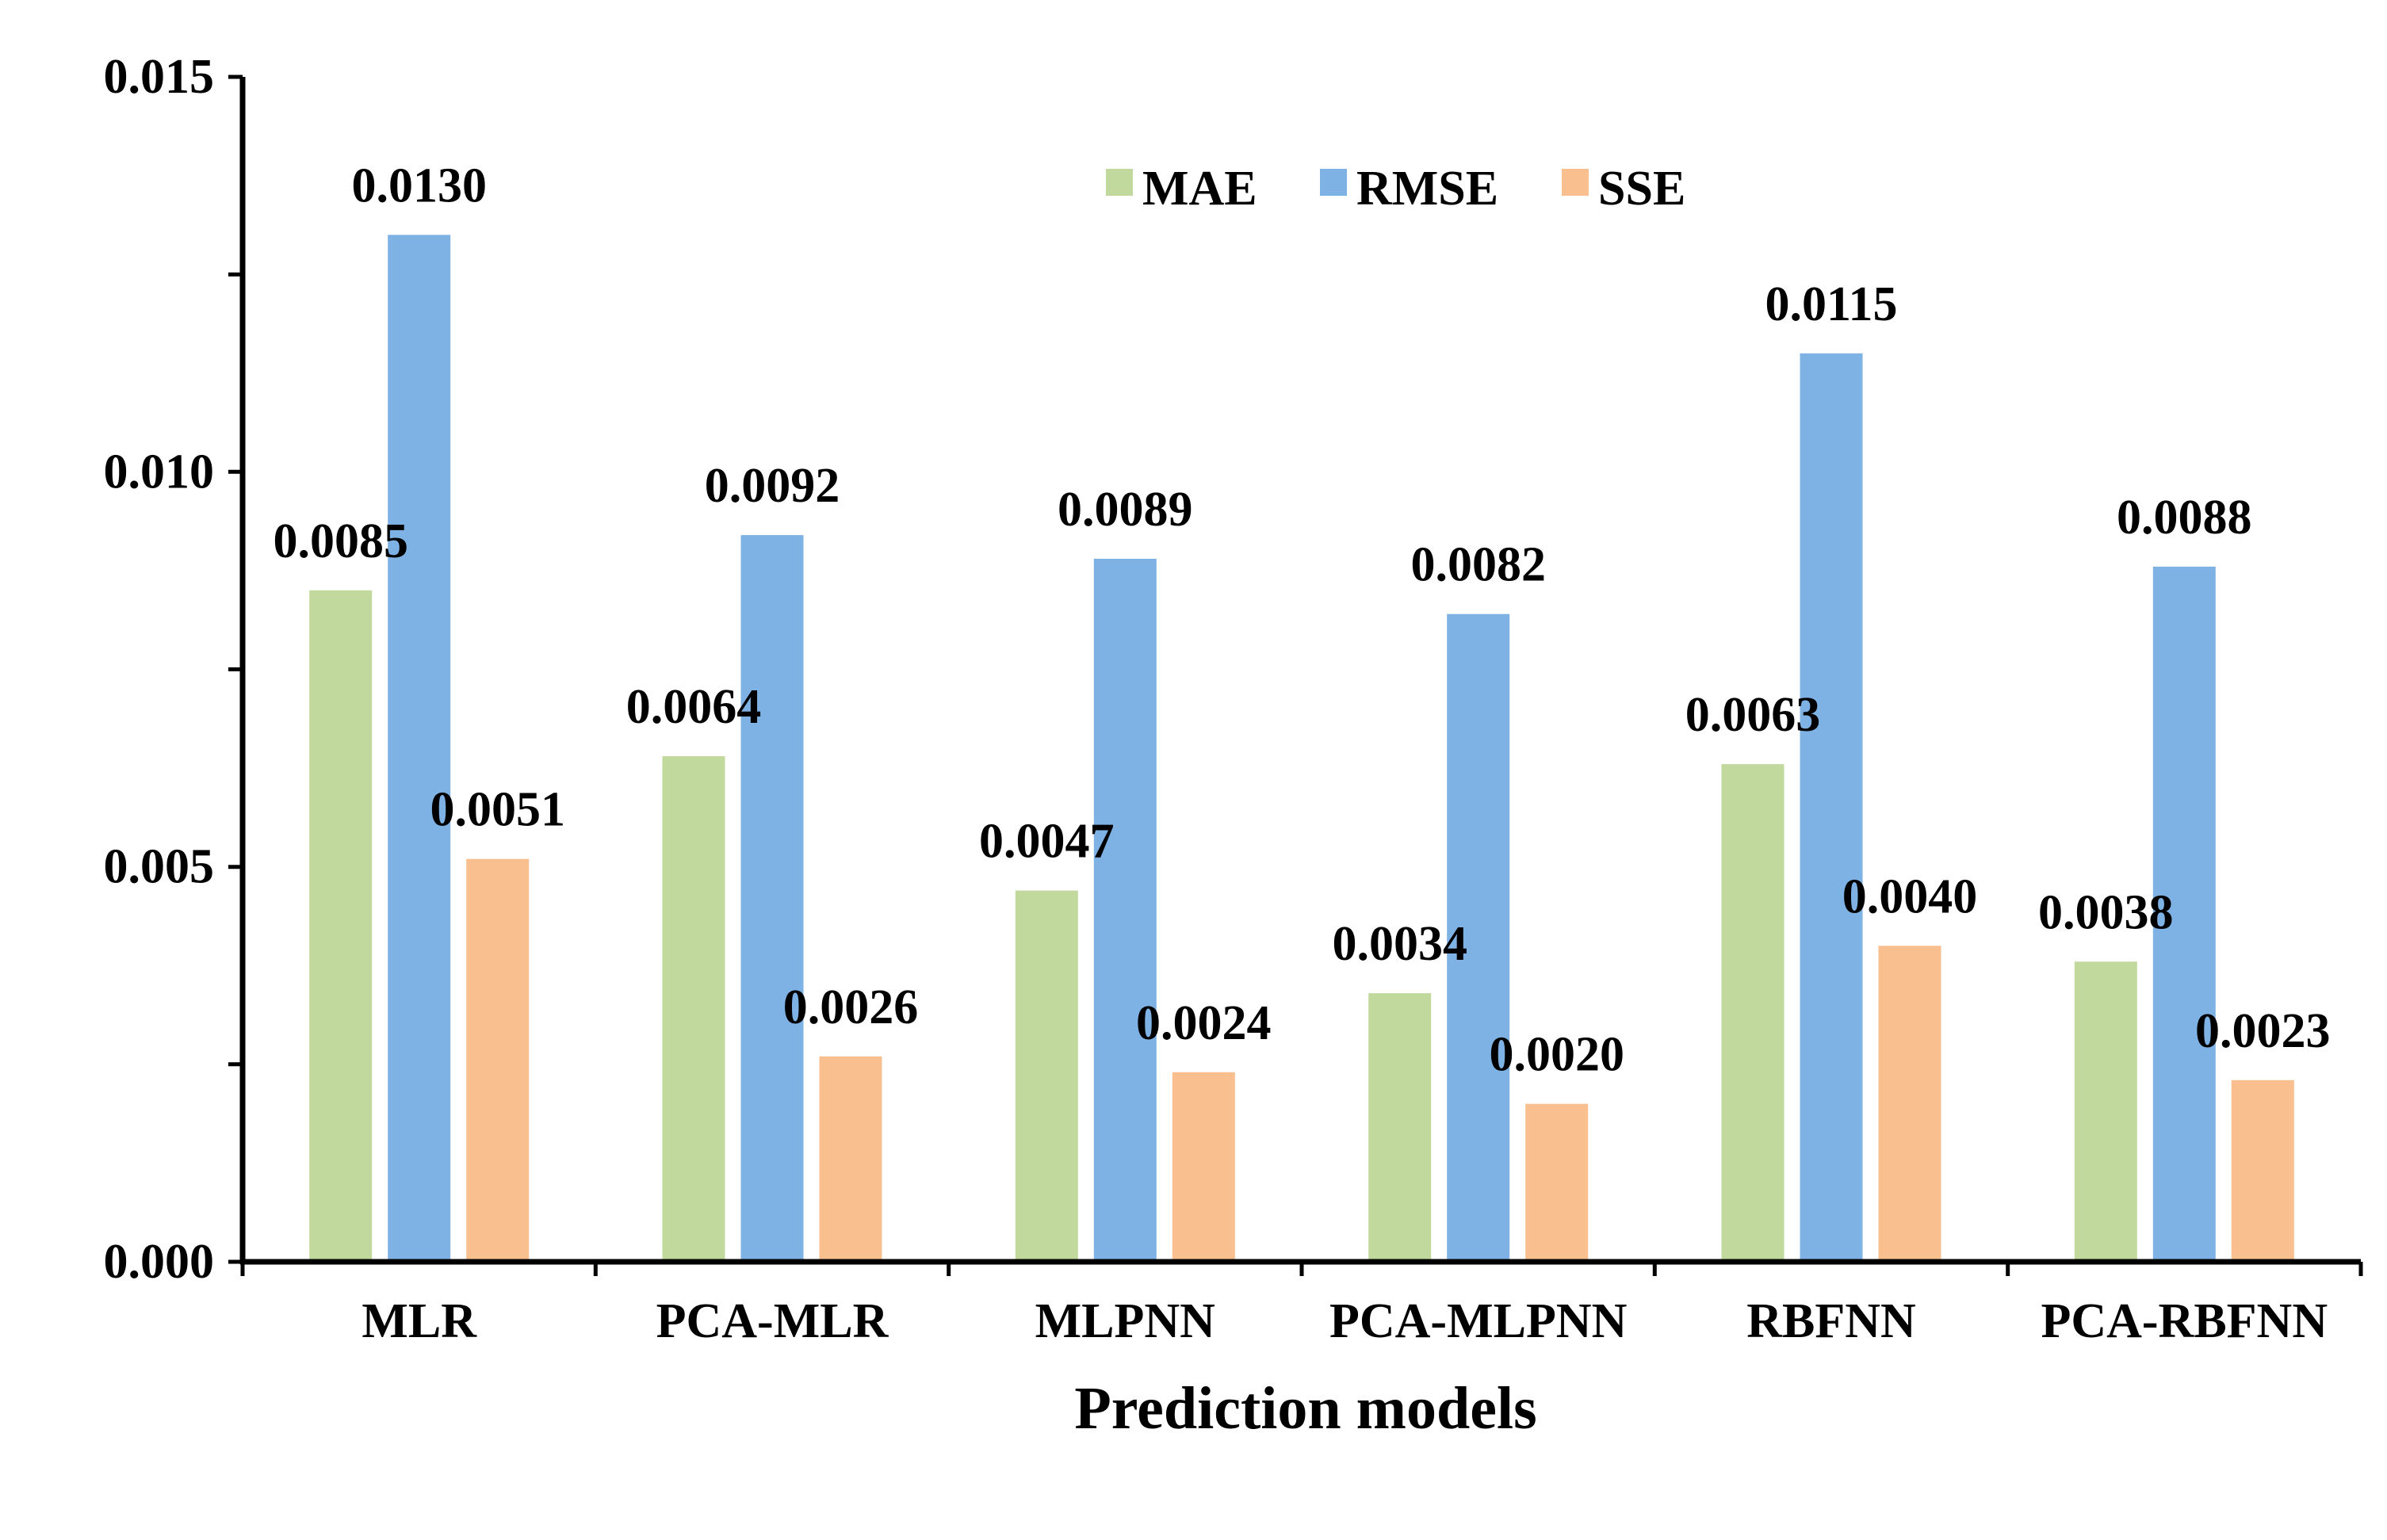 This screenshot has width=2387, height=1540. I want to click on data-label-sse-mlpnn: 0.0024, so click(1204, 1023).